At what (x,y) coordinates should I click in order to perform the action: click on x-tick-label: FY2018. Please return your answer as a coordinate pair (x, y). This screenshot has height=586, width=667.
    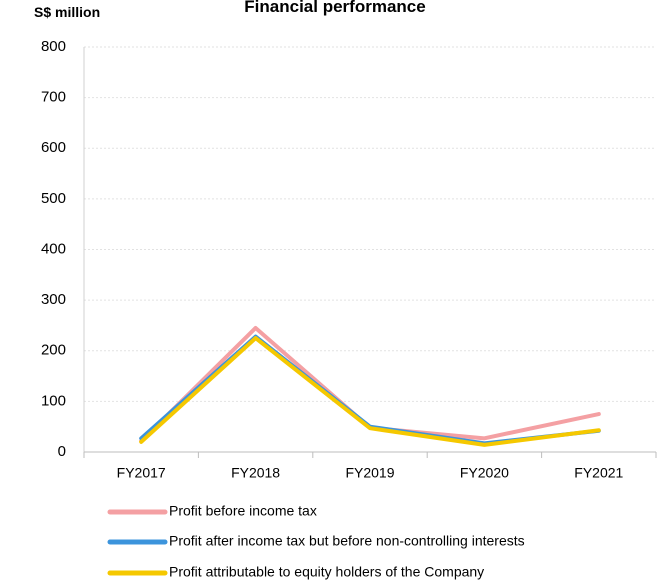
    Looking at the image, I should click on (255, 473).